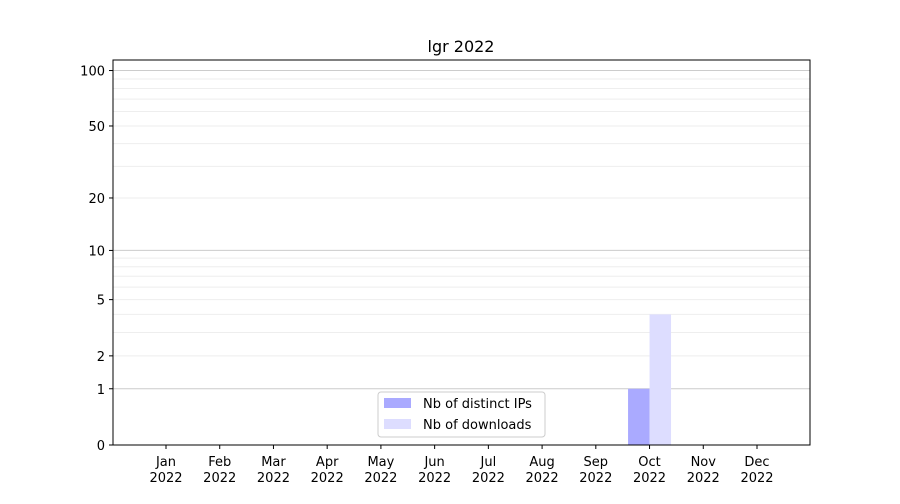  What do you see at coordinates (380, 470) in the screenshot?
I see `x-tick-label: May 2022` at bounding box center [380, 470].